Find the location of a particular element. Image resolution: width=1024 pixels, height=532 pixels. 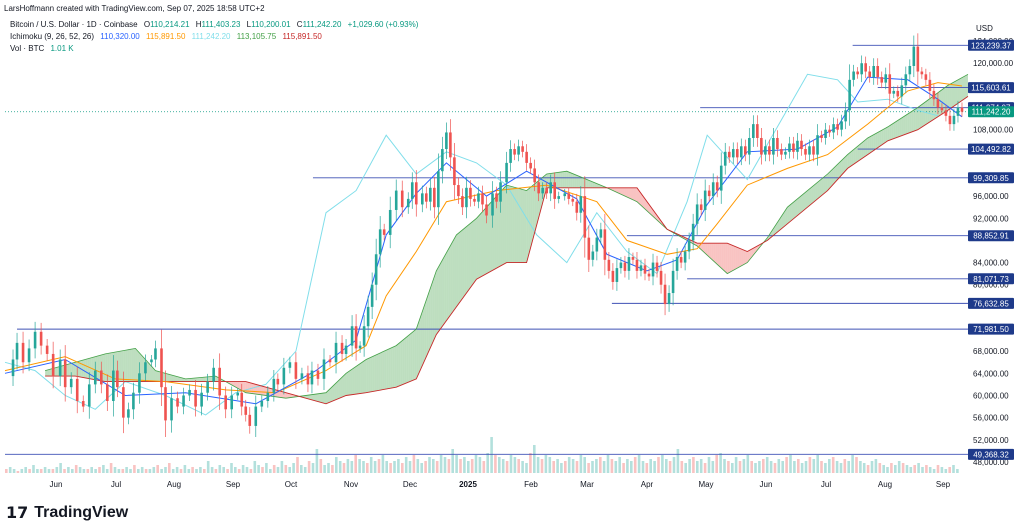

price-level-label: 88,852.91 is located at coordinates (991, 236).